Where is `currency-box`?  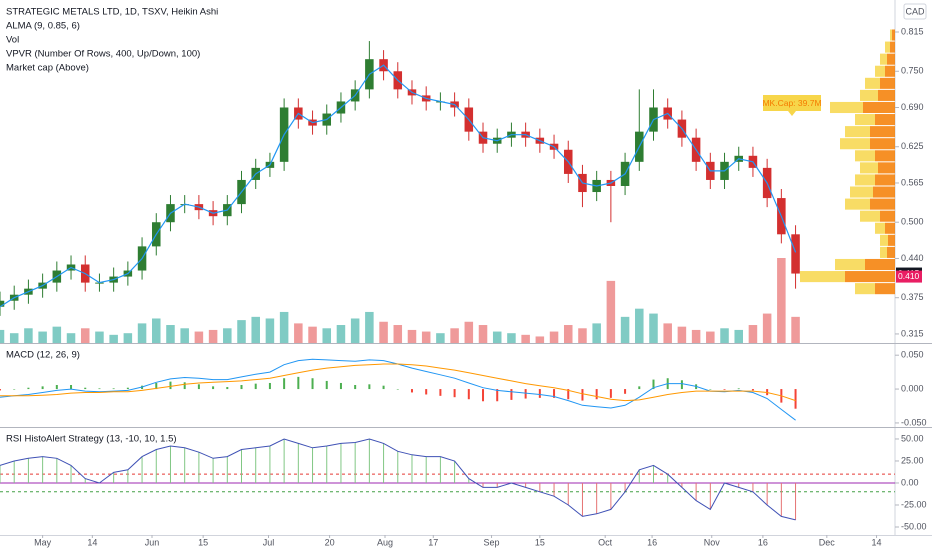
currency-box is located at coordinates (915, 11).